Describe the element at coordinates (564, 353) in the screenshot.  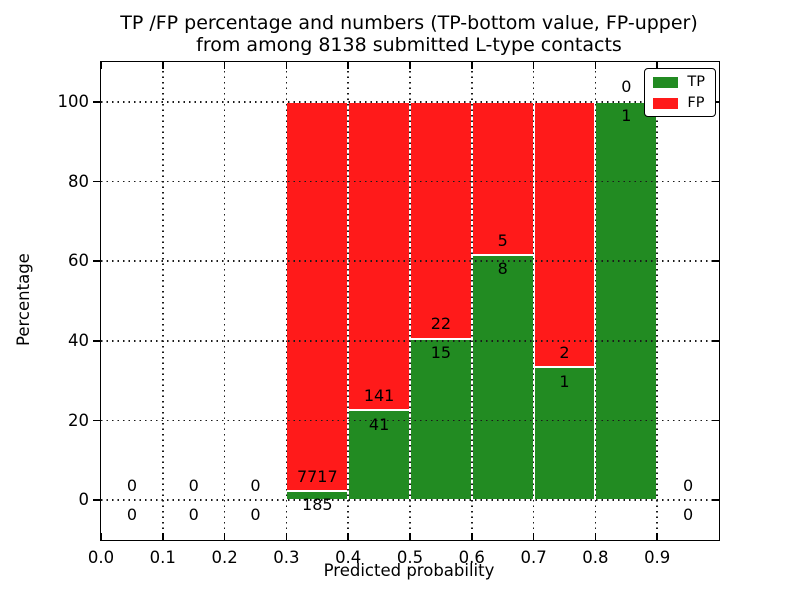
I see `annotation-fp-count: 2` at that location.